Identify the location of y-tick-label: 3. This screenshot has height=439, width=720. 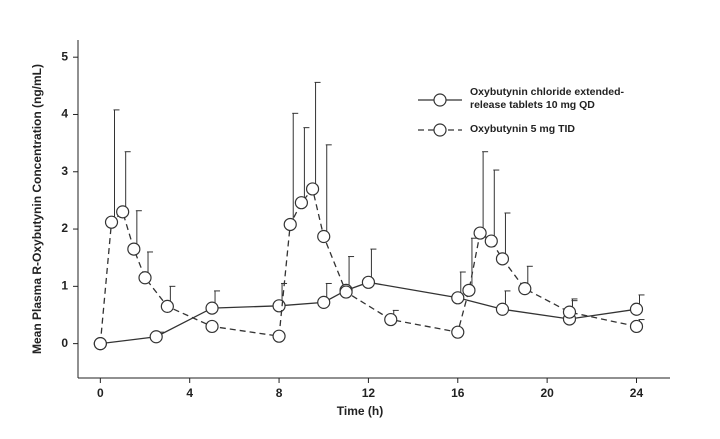
(64, 171).